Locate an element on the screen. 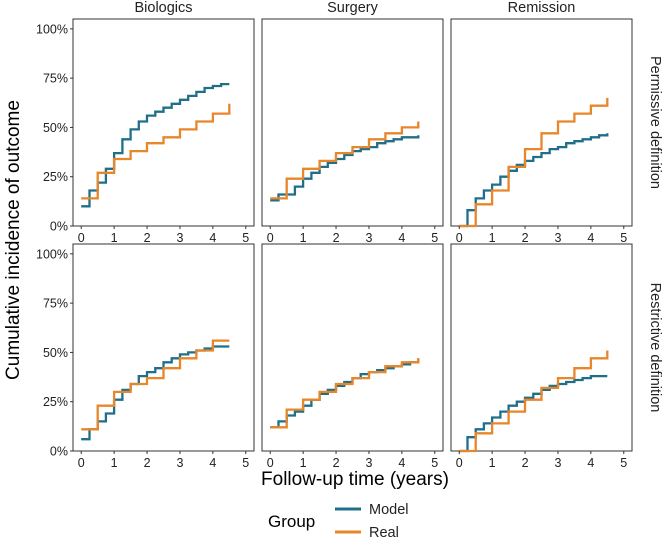 The image size is (665, 538). panel-restrictive-definition-remission is located at coordinates (541, 348).